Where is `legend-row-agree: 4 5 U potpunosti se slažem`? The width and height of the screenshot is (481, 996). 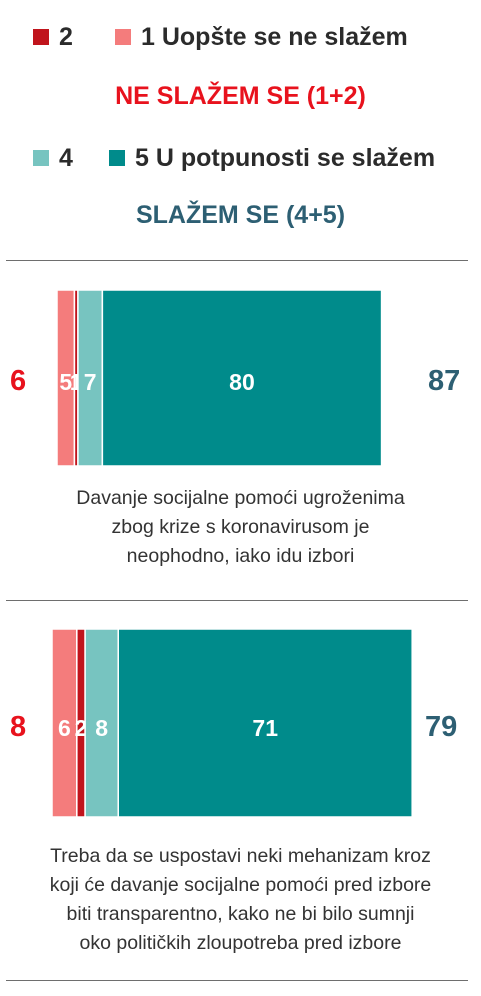
legend-row-agree: 4 5 U potpunosti se slažem is located at coordinates (240, 158).